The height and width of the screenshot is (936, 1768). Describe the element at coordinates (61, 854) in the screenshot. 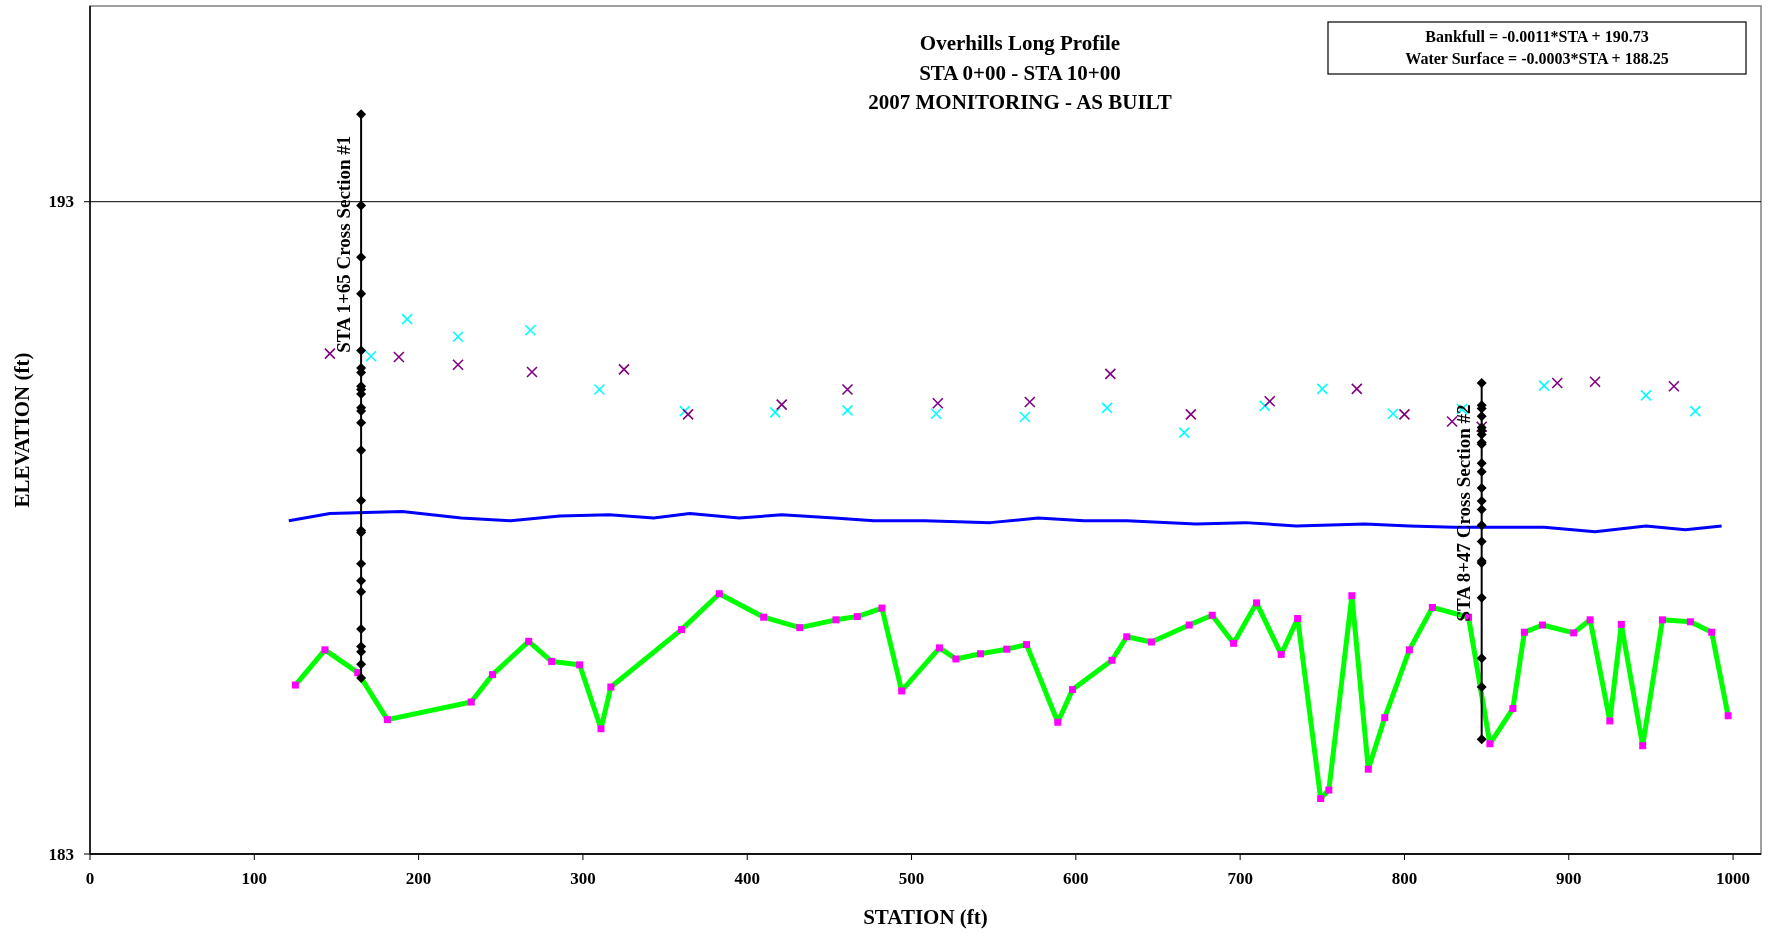

I see `y-tick-label: 183` at that location.